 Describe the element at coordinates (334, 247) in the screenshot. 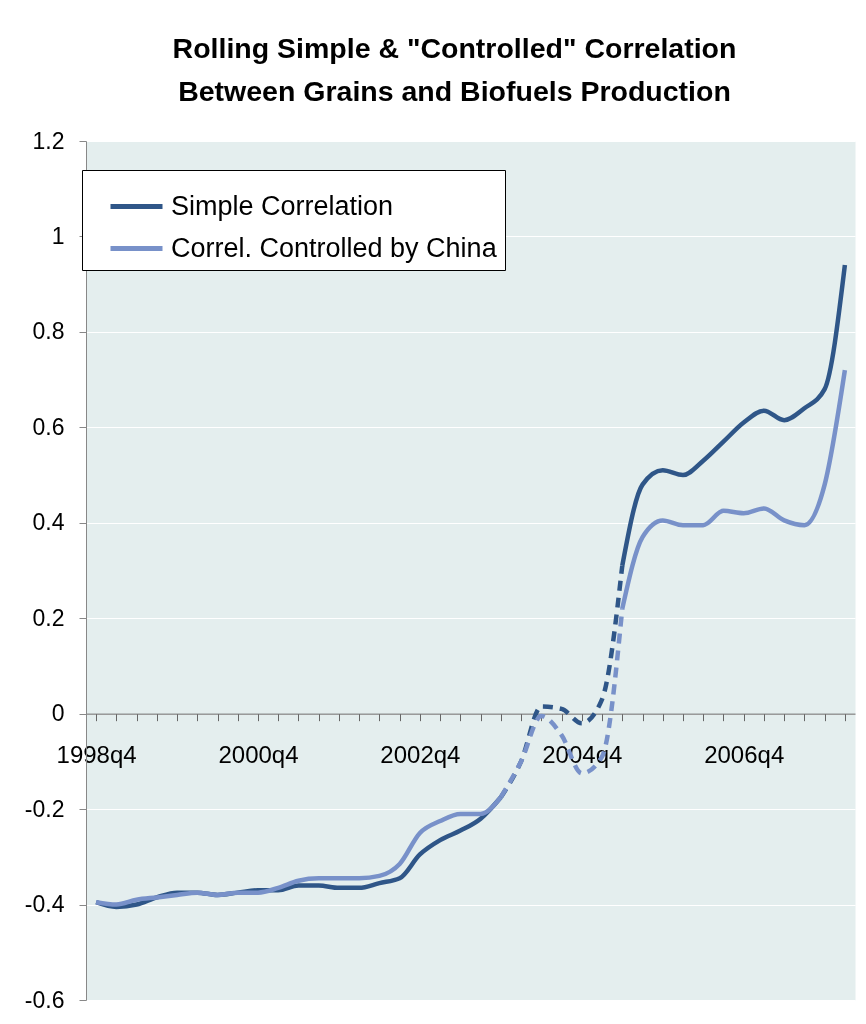

I see `legend-label: Correl. Controlled by China` at that location.